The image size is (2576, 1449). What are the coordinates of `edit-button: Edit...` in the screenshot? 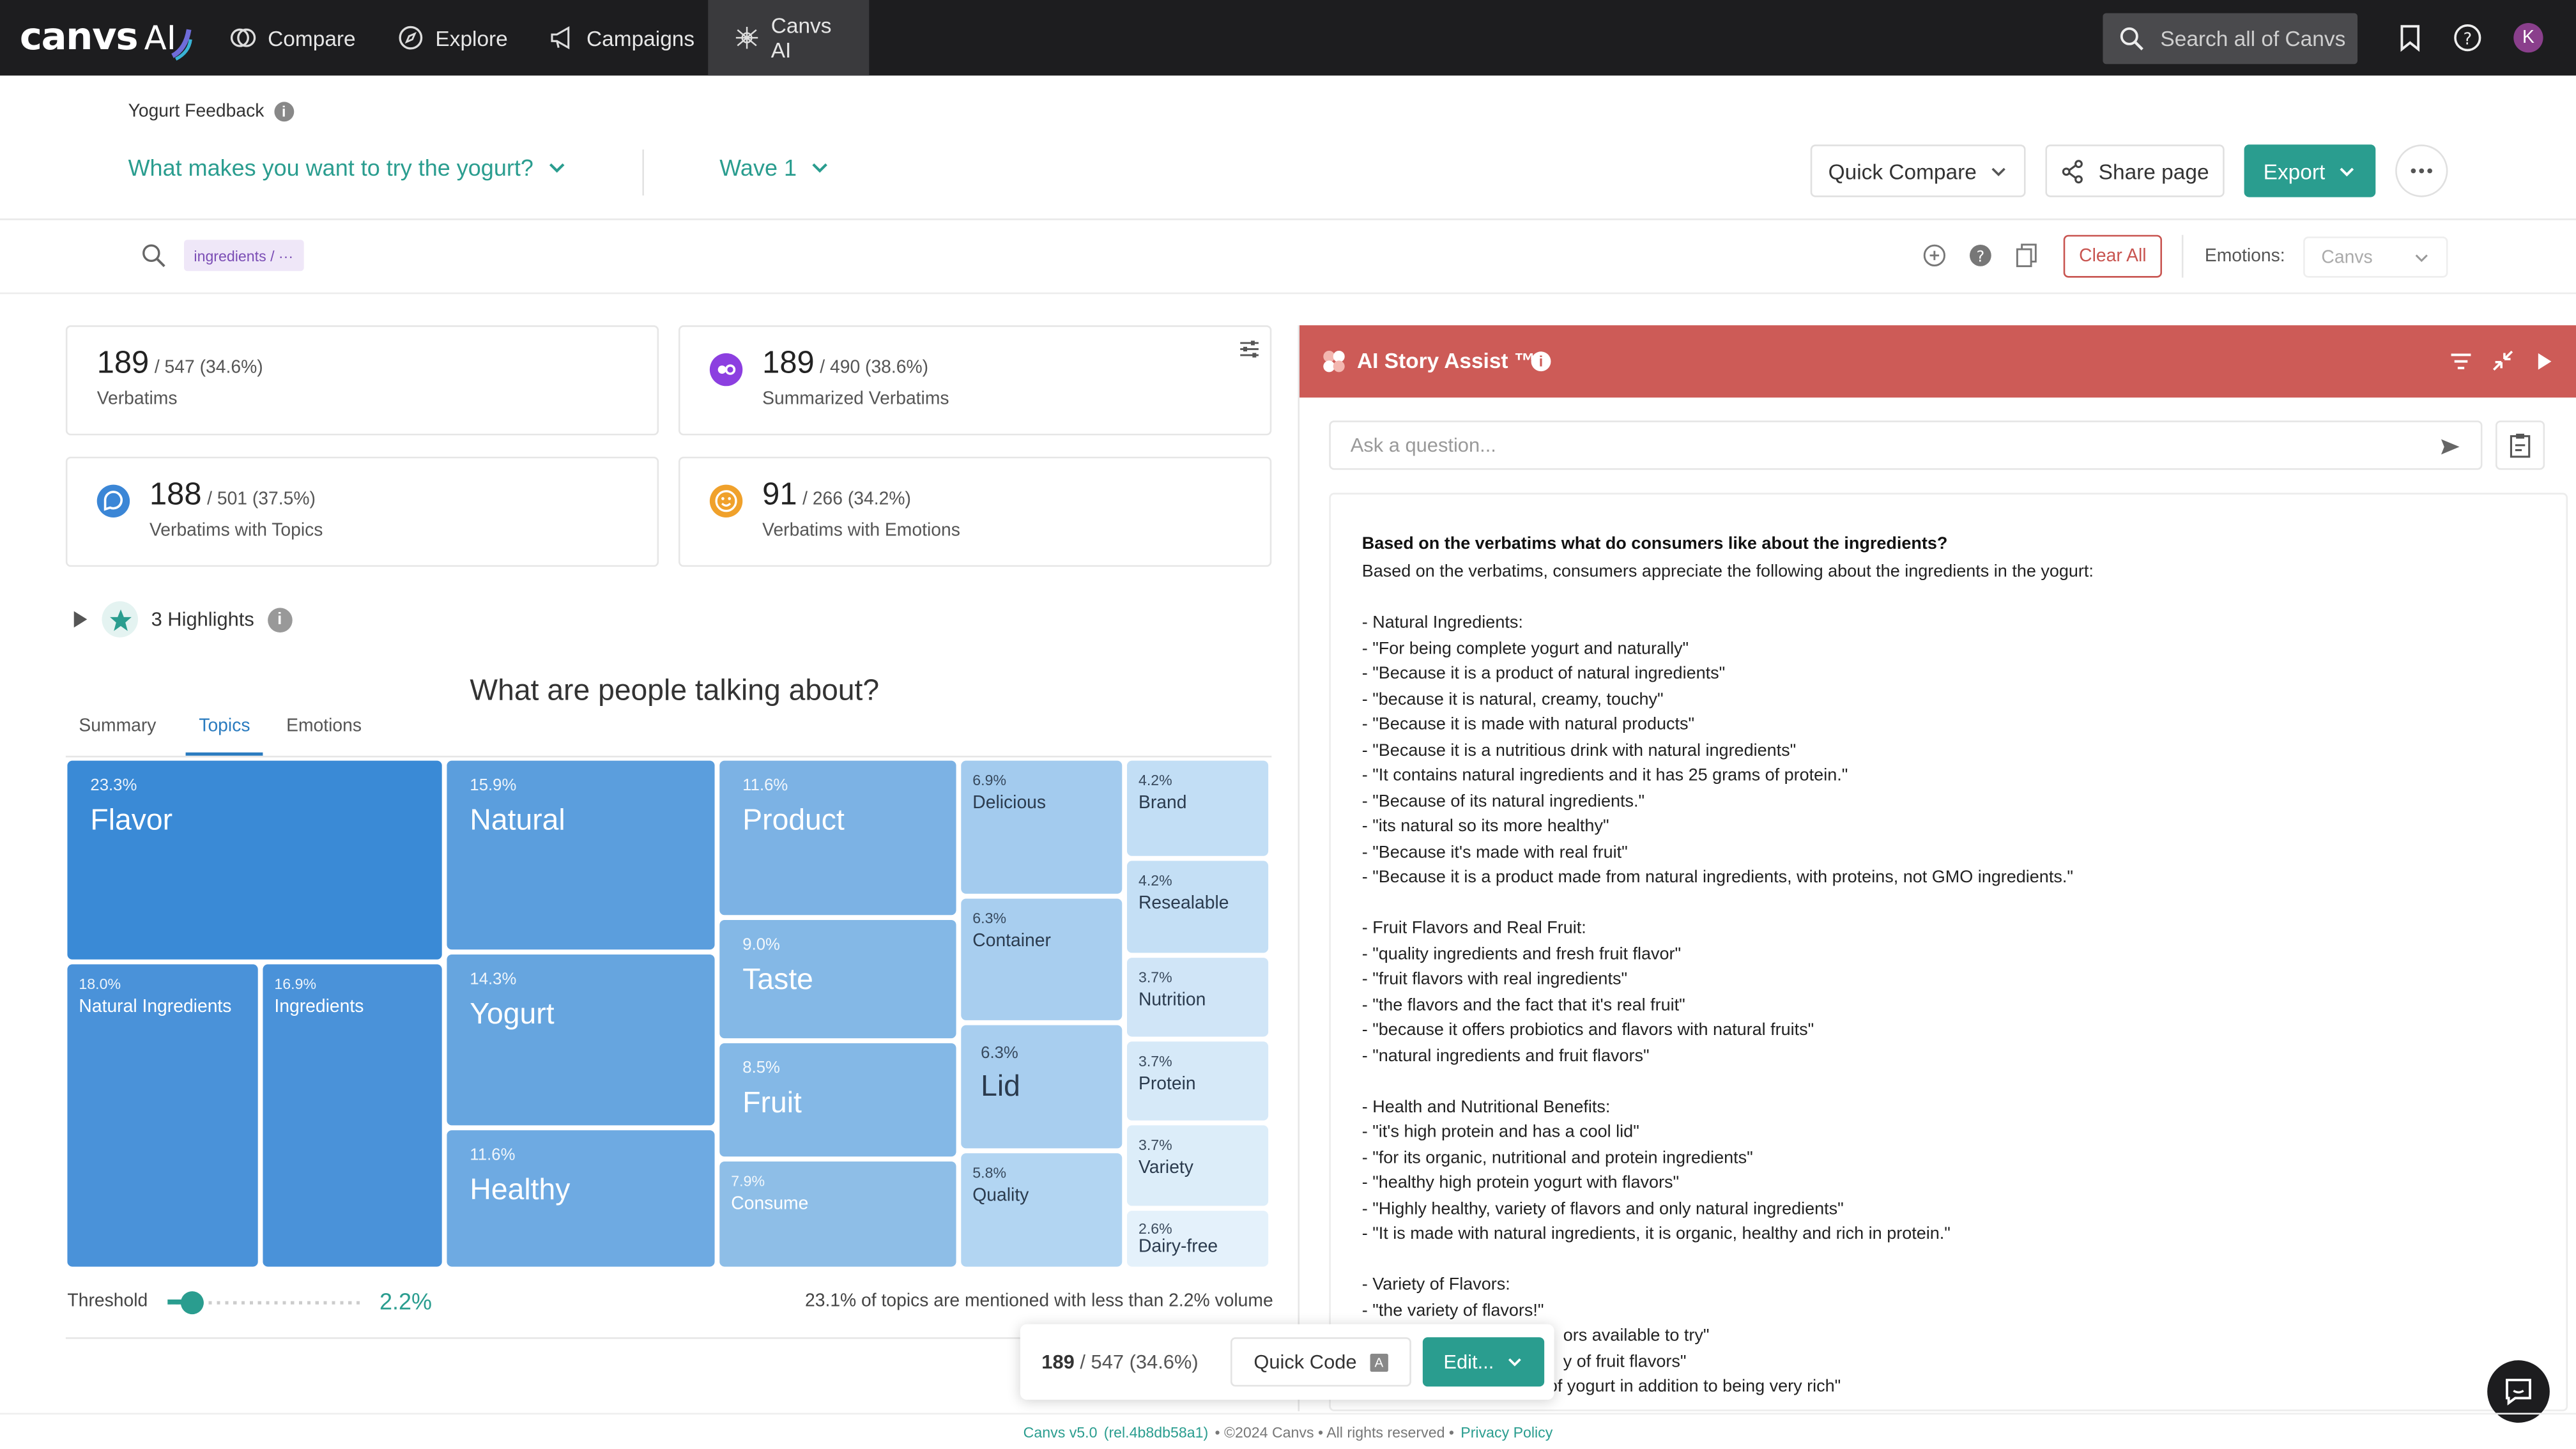 It's located at (1483, 1362).